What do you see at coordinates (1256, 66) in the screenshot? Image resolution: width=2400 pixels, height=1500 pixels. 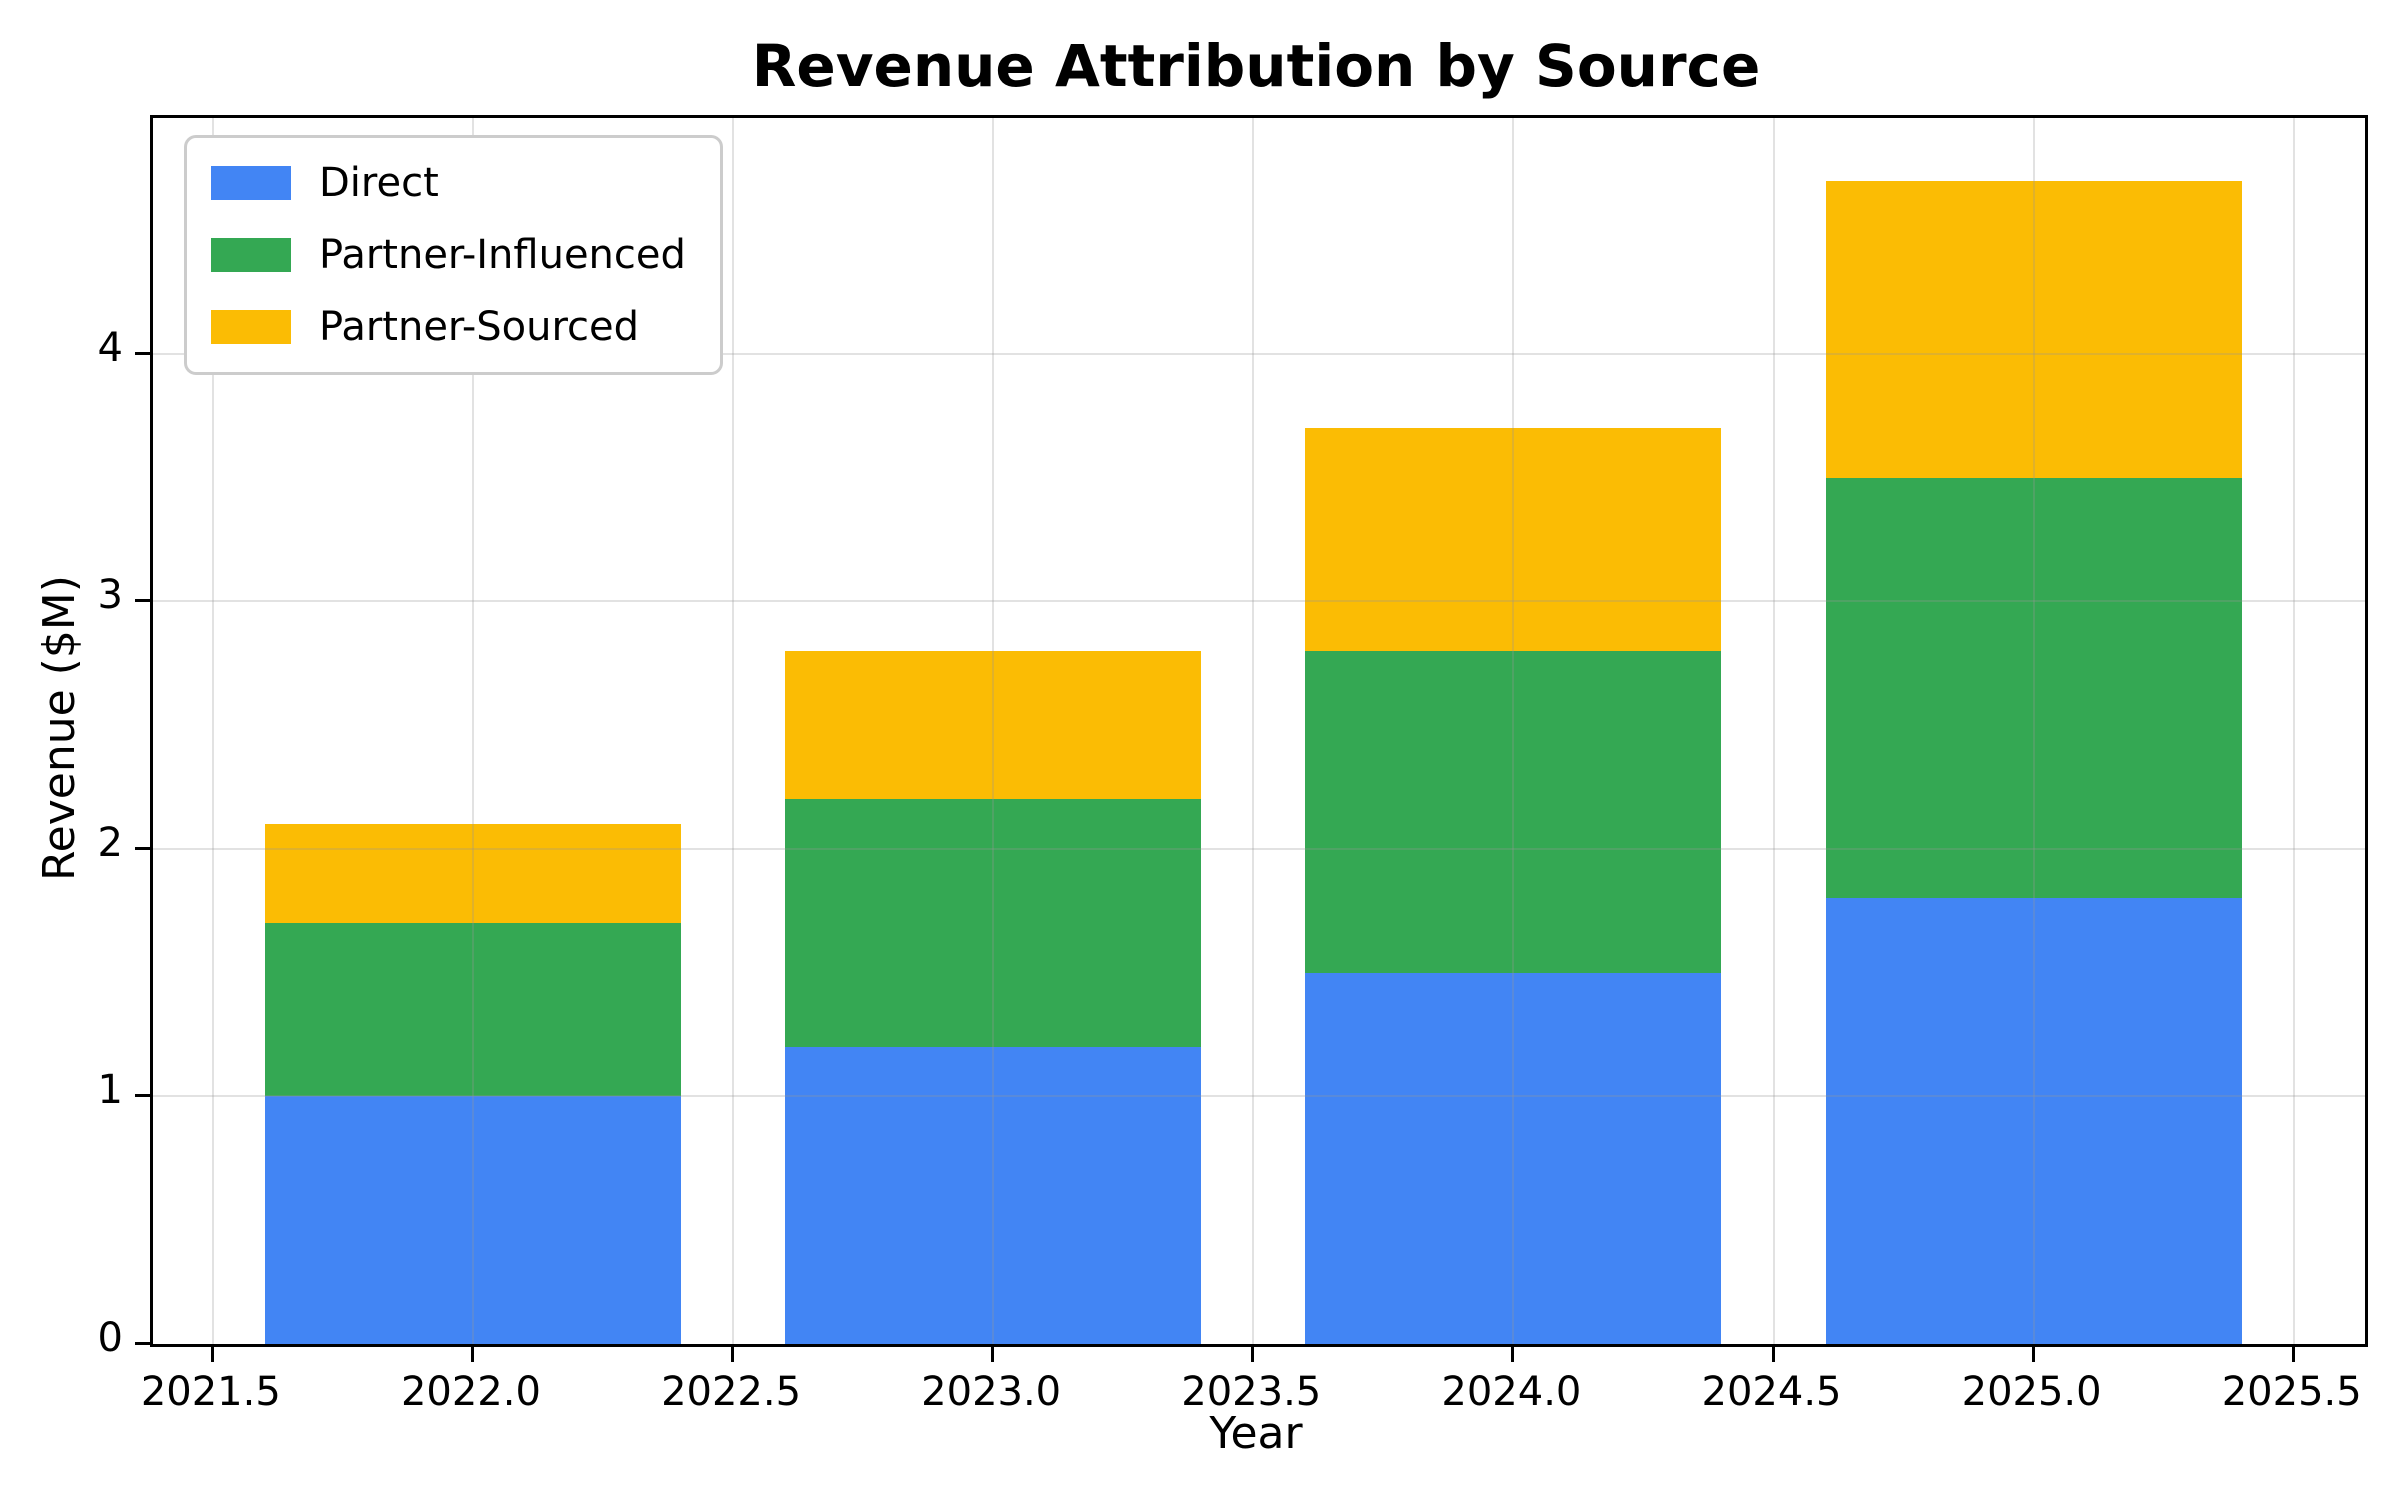 I see `chart-title: Revenue Attribution by Source` at bounding box center [1256, 66].